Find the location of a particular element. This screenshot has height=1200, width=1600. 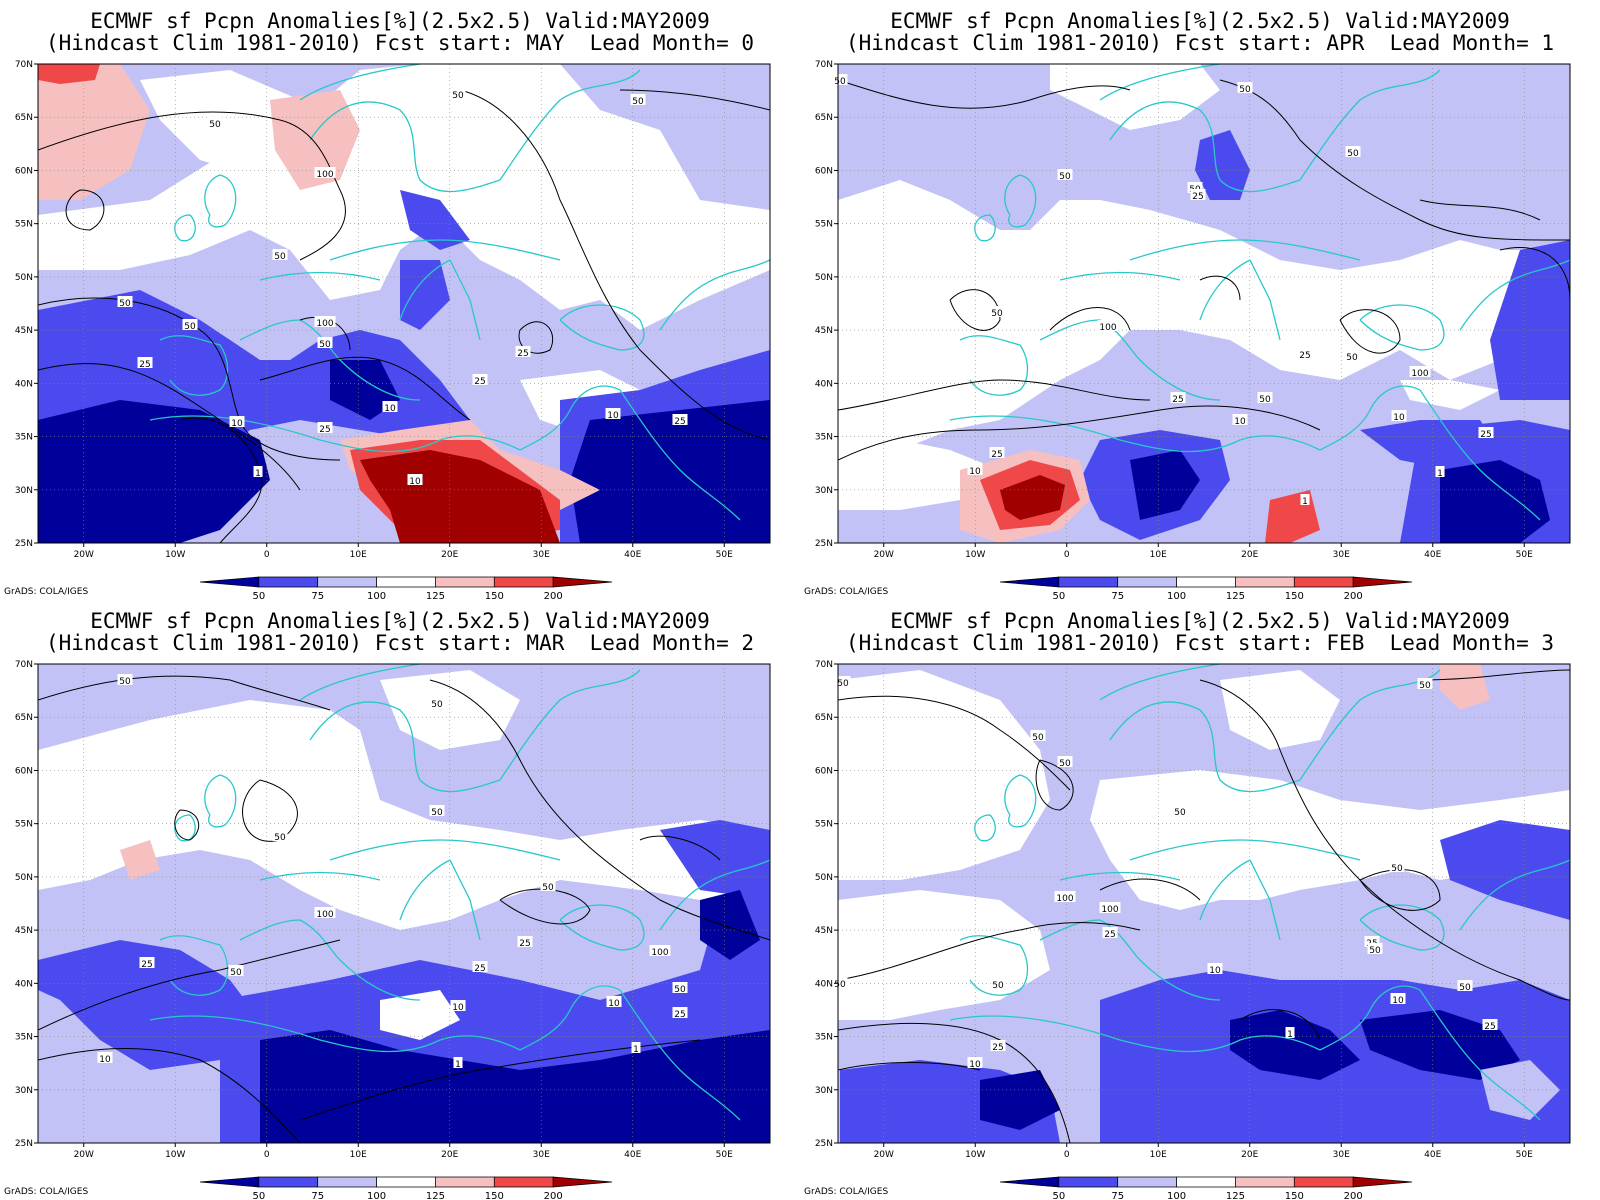

colorbar-label: 75 is located at coordinates (1117, 1195).